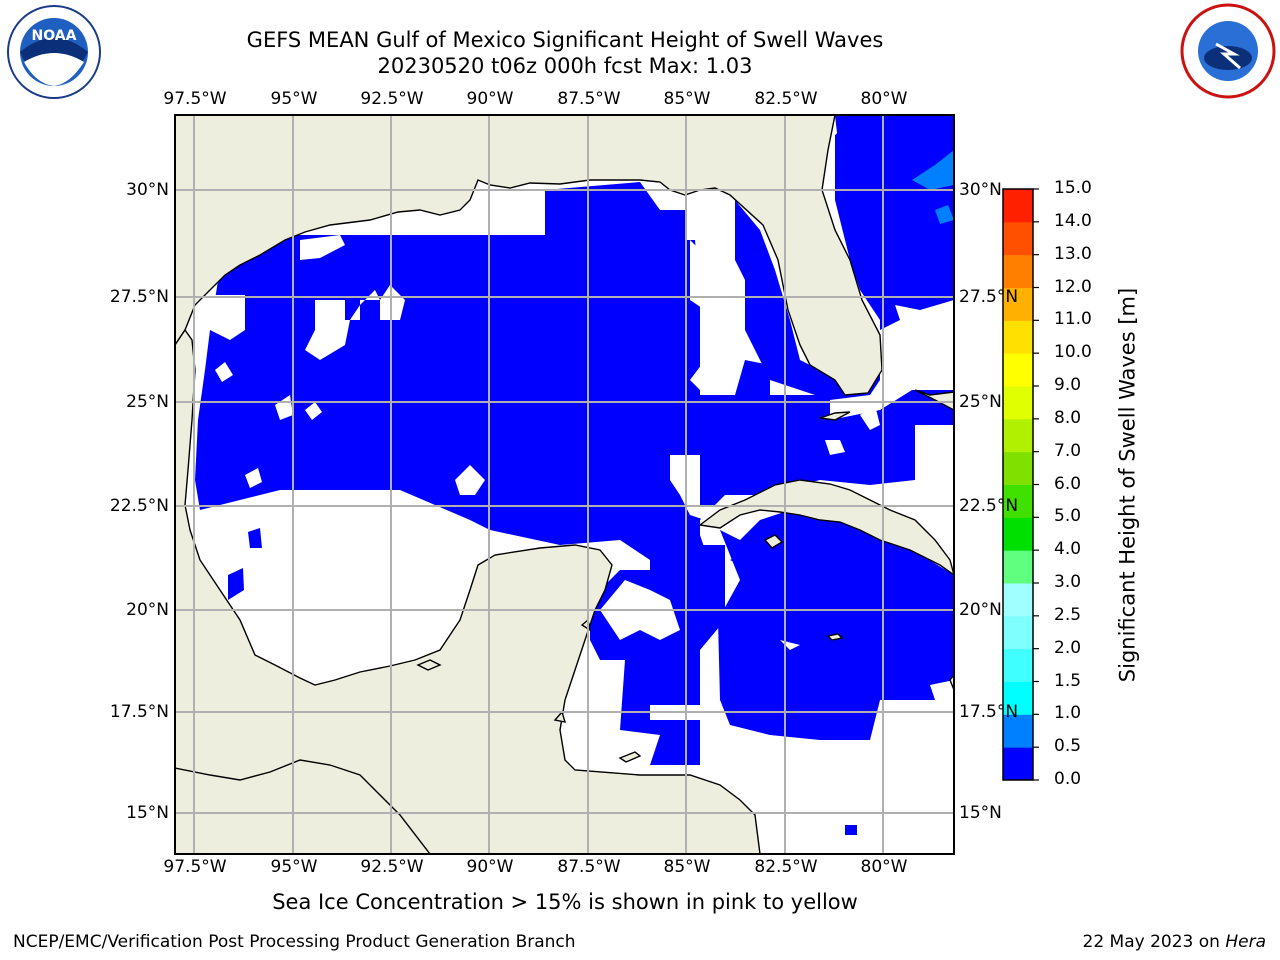 The image size is (1280, 960). Describe the element at coordinates (490, 867) in the screenshot. I see `lon-label-bottom: 90°W` at that location.